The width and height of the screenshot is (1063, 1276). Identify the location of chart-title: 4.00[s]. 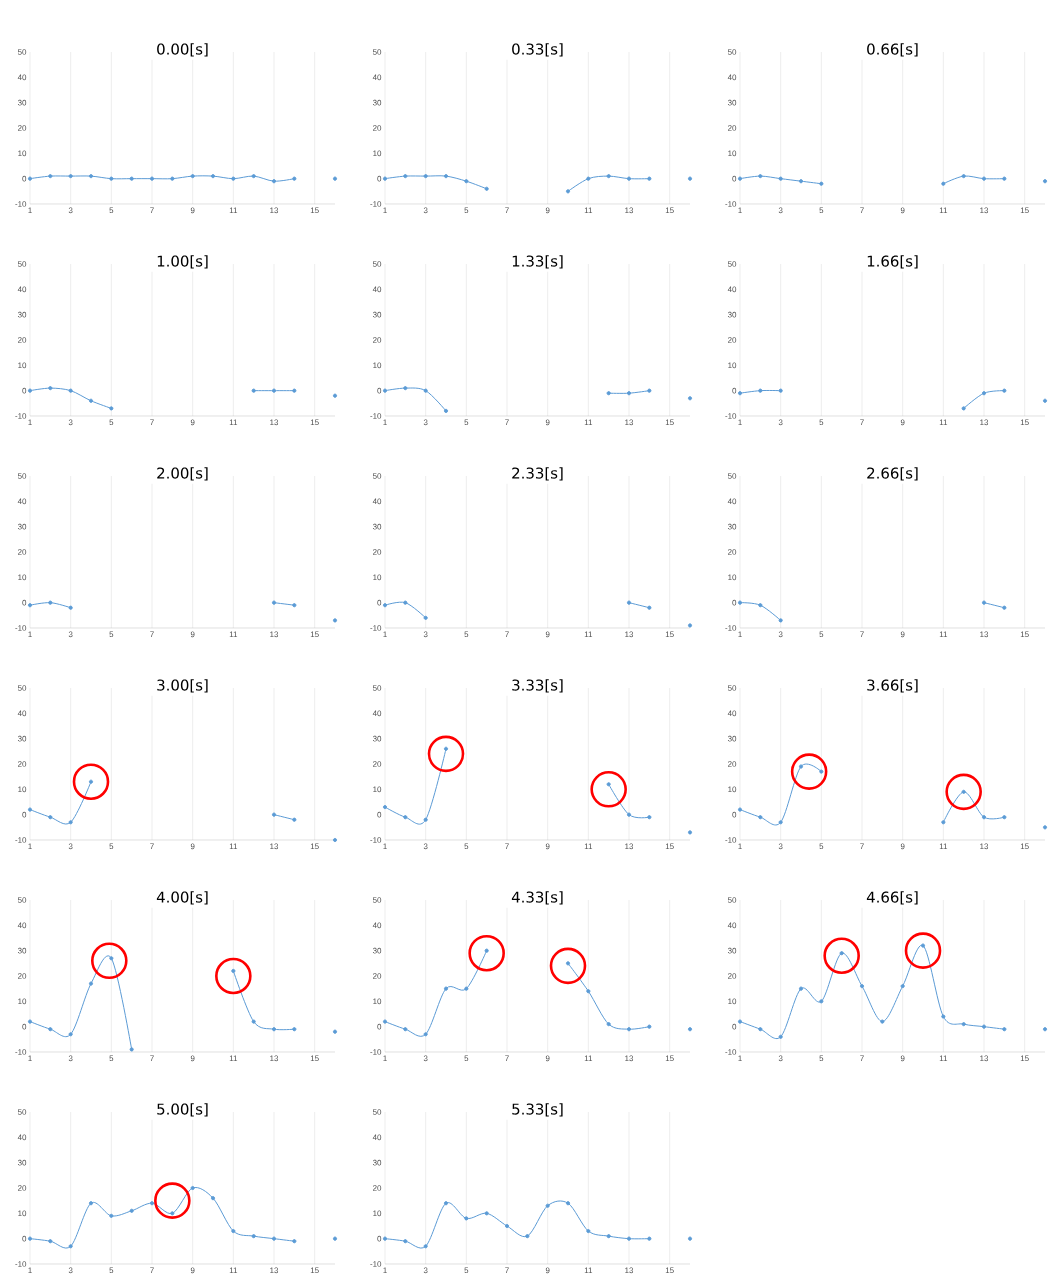
(182, 898).